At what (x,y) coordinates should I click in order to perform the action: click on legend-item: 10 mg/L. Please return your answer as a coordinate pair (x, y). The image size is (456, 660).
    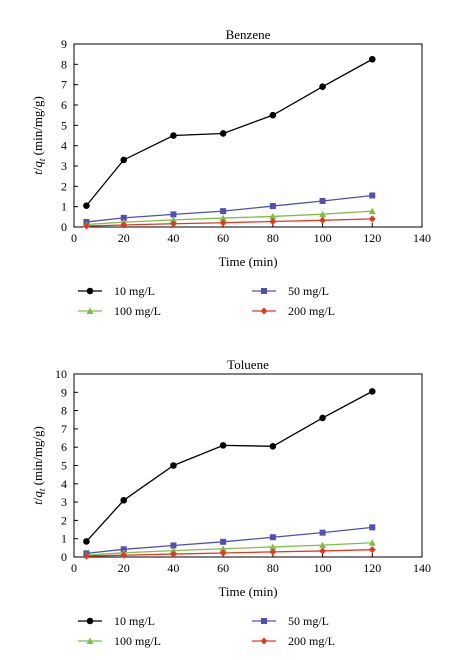
    Looking at the image, I should click on (116, 291).